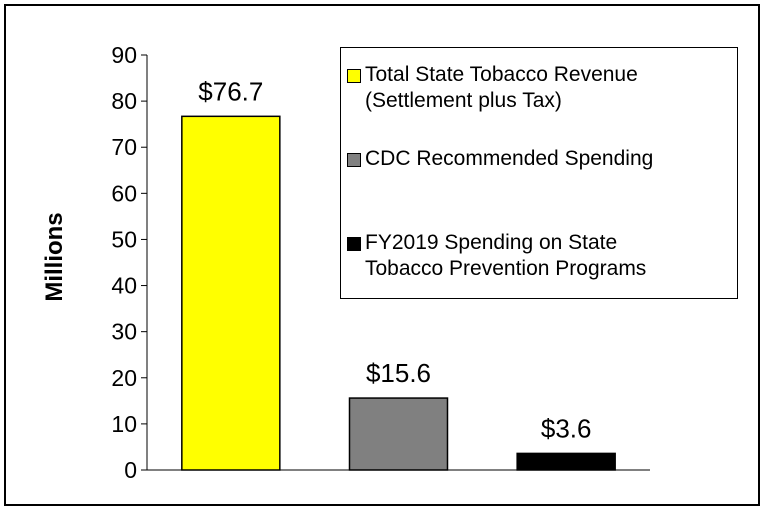 This screenshot has width=766, height=512. Describe the element at coordinates (354, 244) in the screenshot. I see `legend-swatch-fy2019-spending` at that location.